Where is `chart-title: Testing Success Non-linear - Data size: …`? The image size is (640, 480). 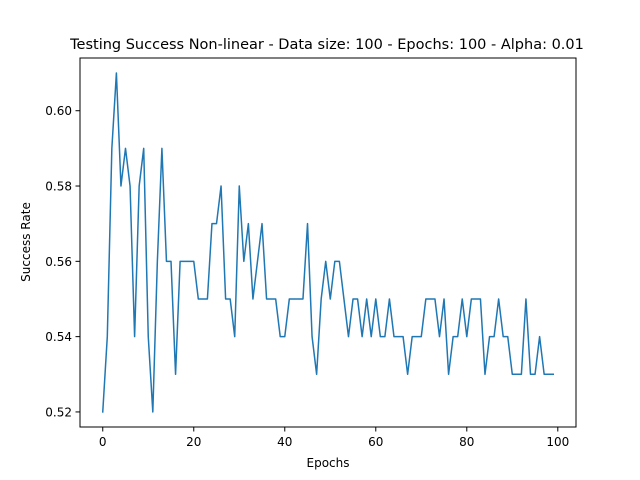 chart-title: Testing Success Non-linear - Data size: … is located at coordinates (326, 45).